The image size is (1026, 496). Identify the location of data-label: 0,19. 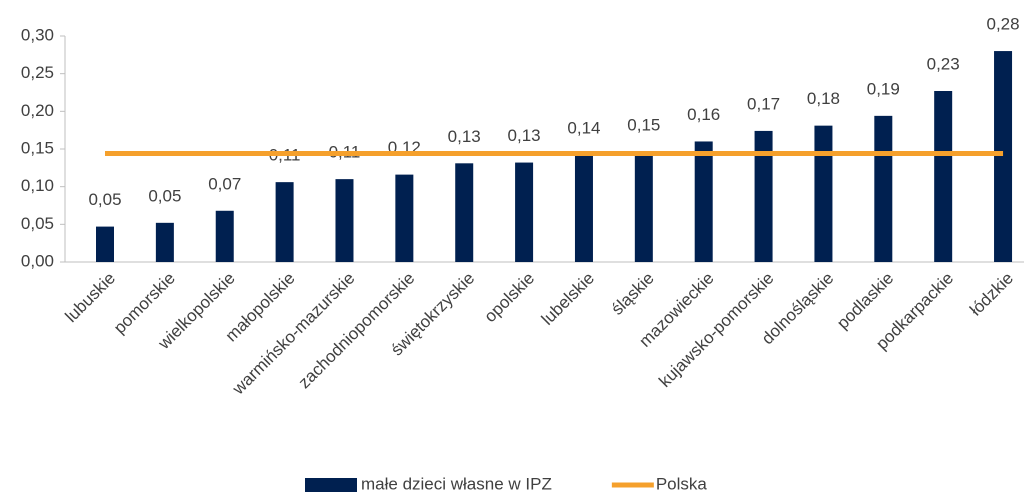
(883, 88).